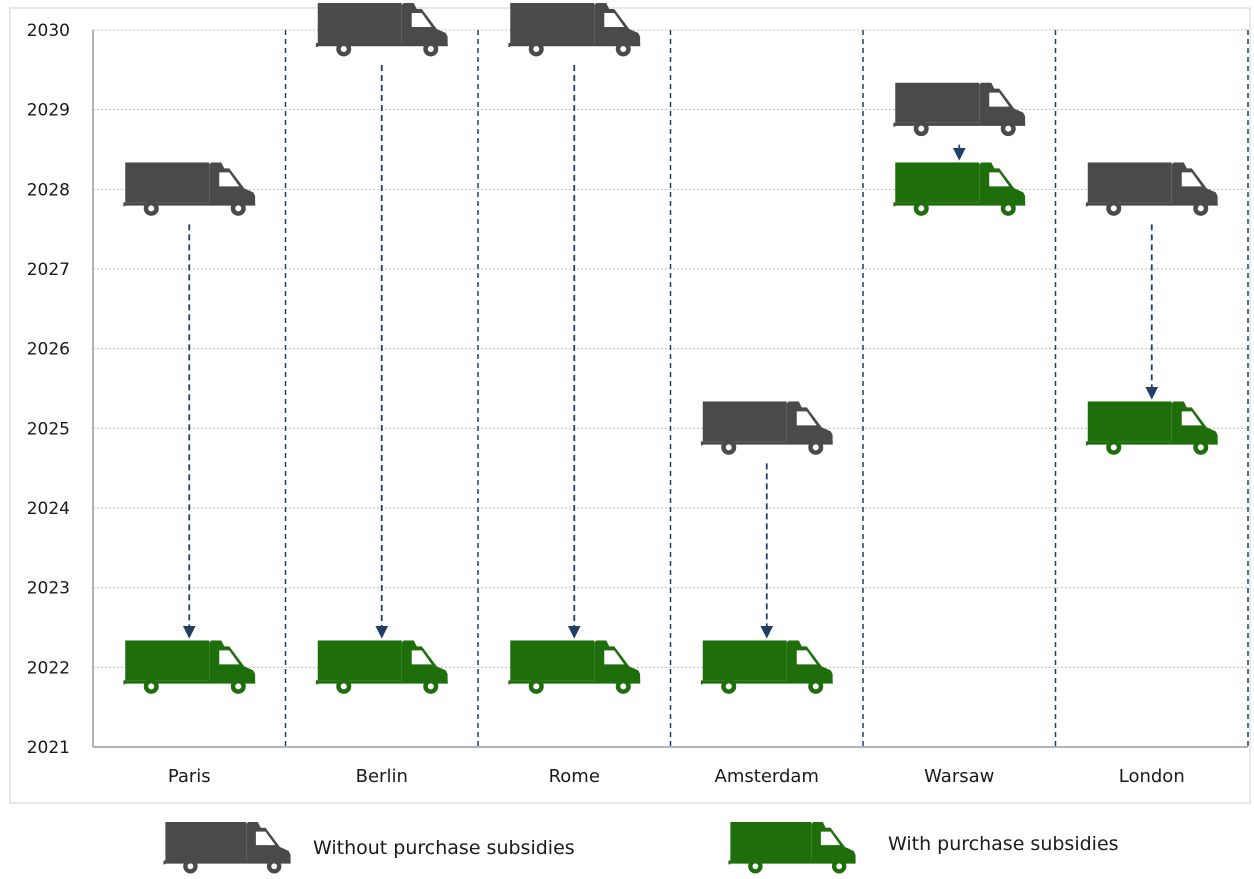 The width and height of the screenshot is (1254, 879). Describe the element at coordinates (48, 111) in the screenshot. I see `y-tick-label: 2029` at that location.